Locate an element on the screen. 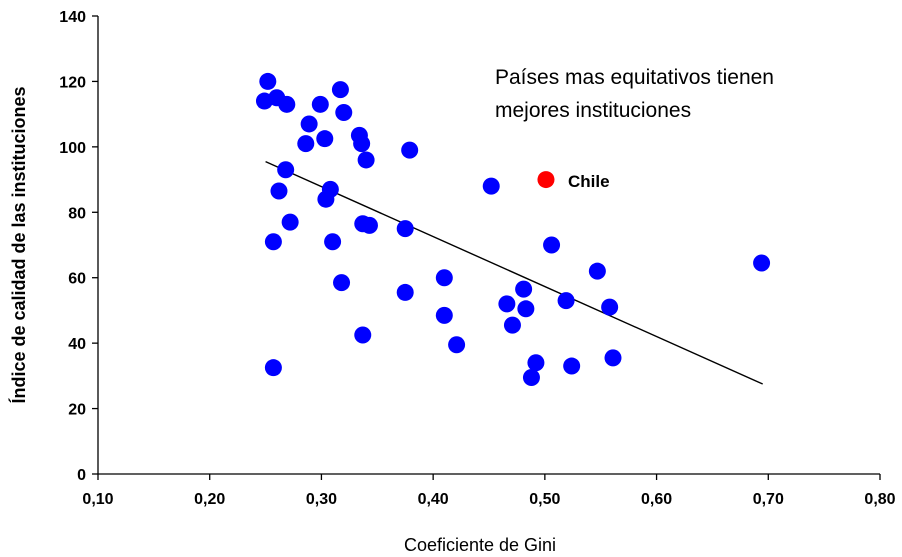  chile-point is located at coordinates (546, 180).